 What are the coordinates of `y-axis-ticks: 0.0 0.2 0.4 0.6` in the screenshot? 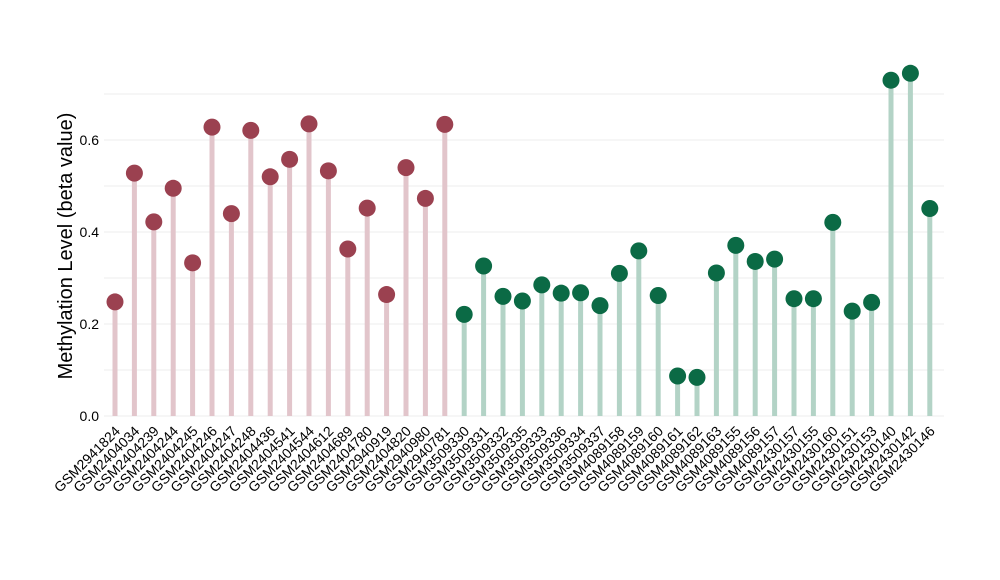 It's located at (90, 278).